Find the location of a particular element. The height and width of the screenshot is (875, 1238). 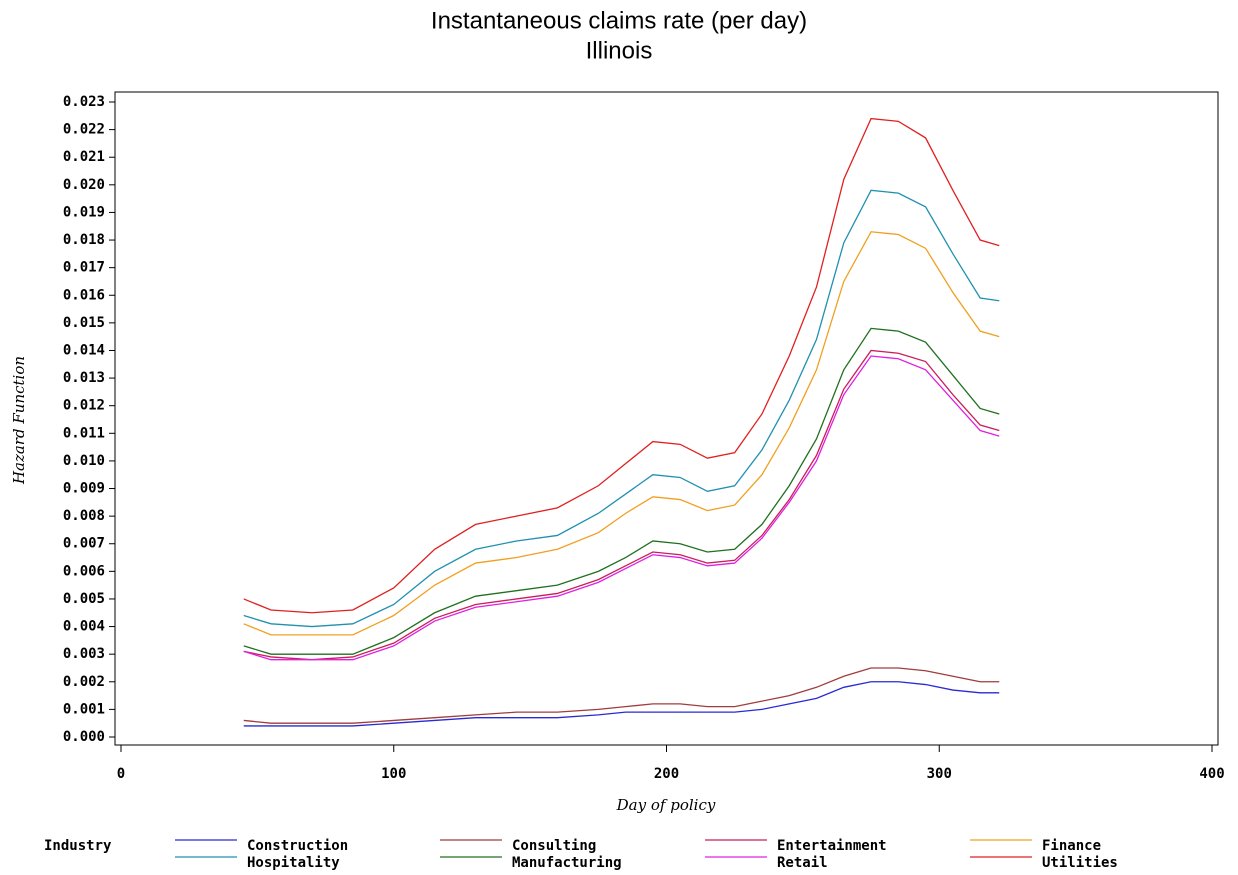

y-tick-label: 0.013 is located at coordinates (84, 378).